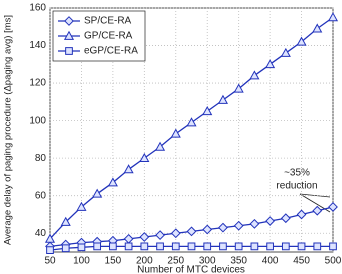 Image resolution: width=342 pixels, height=274 pixels. I want to click on annotation: ~35%, so click(297, 173).